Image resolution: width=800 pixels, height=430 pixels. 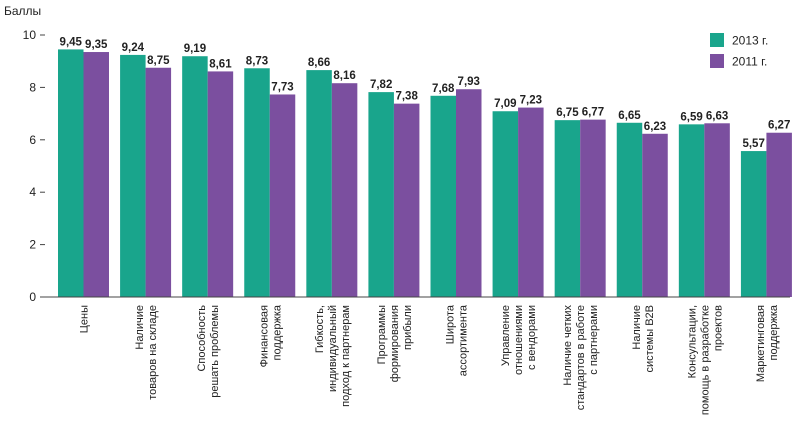 I want to click on legend-swatch, so click(x=717, y=61).